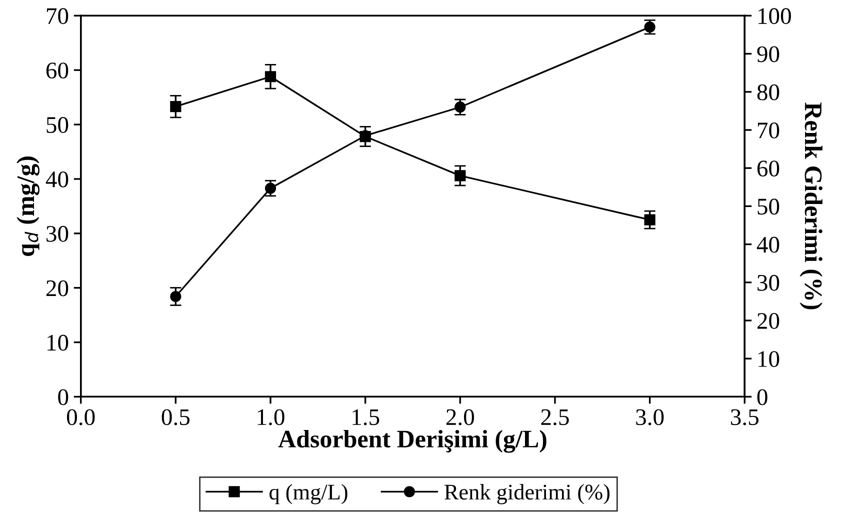  What do you see at coordinates (57, 70) in the screenshot?
I see `y-tick-label: 60` at bounding box center [57, 70].